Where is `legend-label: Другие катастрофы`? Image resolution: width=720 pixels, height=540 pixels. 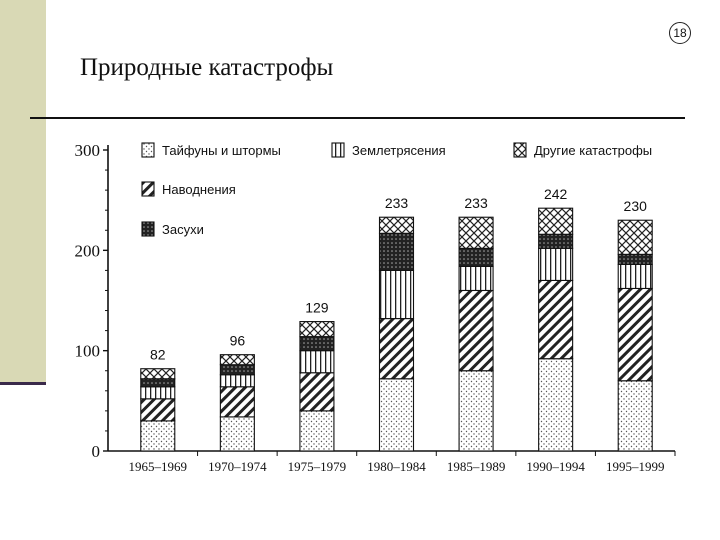 legend-label: Другие катастрофы is located at coordinates (593, 150).